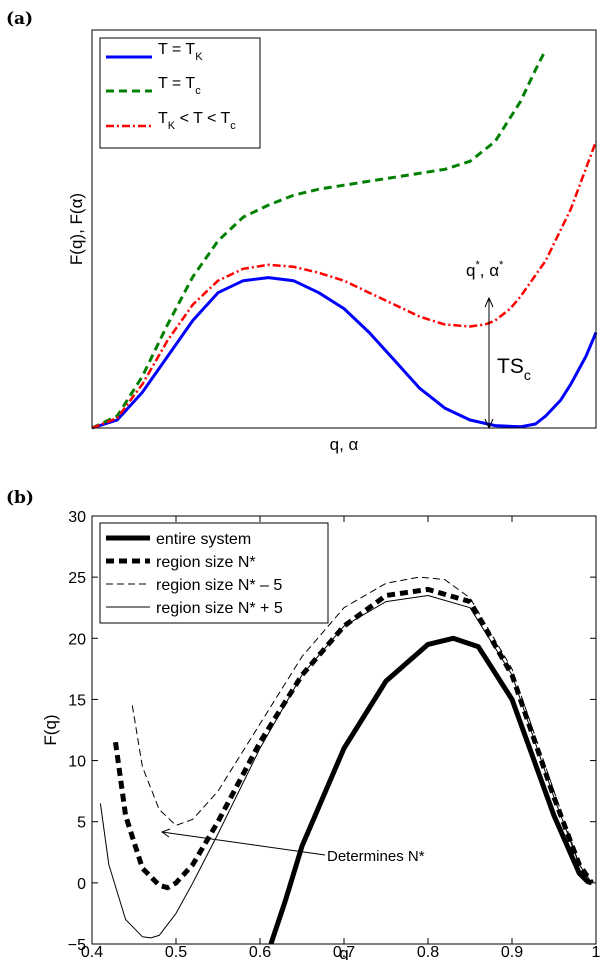 Image resolution: width=600 pixels, height=960 pixels. I want to click on panel-b-ylabel: F(q), so click(50, 729).